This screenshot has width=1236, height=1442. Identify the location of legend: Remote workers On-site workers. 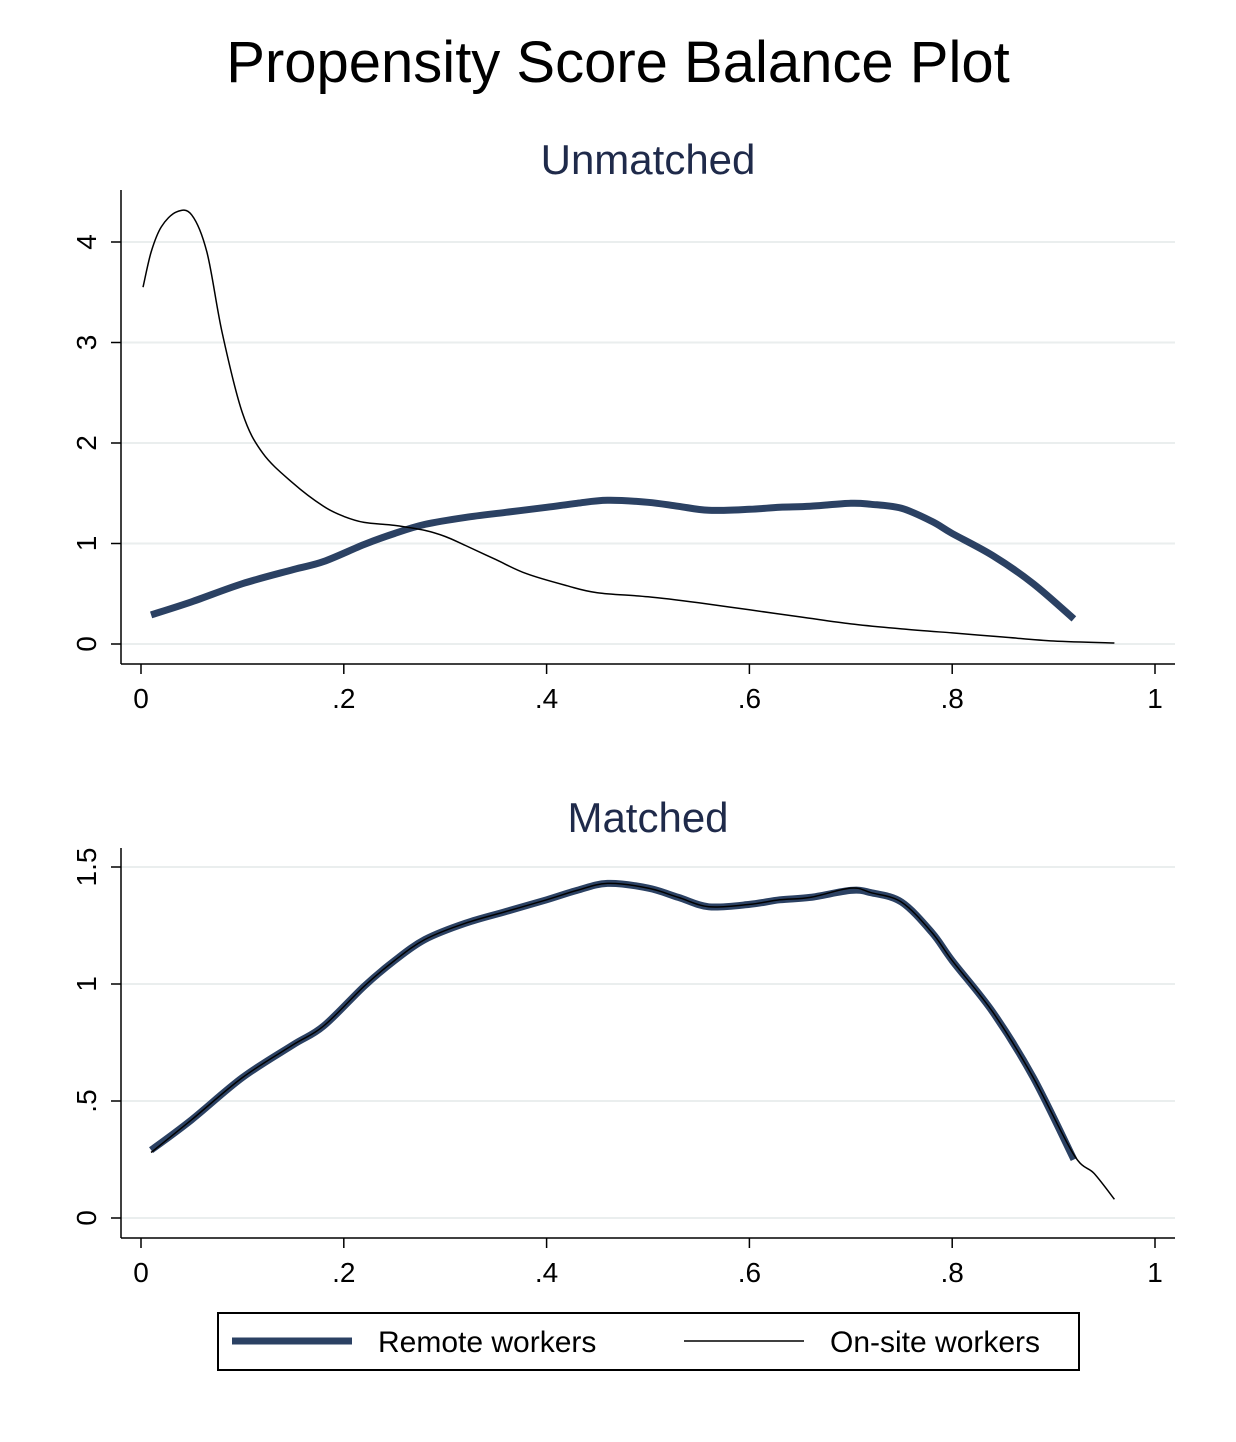
(648, 1341).